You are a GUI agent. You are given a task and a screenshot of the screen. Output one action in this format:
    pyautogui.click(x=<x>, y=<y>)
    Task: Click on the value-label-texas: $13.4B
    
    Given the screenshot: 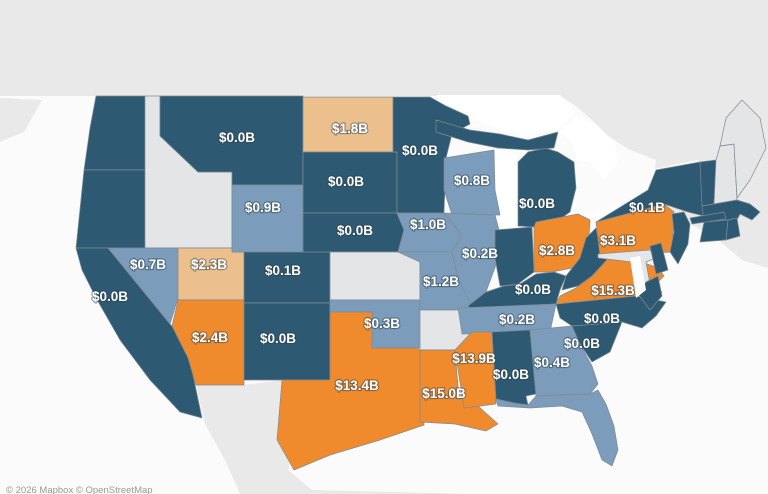 What is the action you would take?
    pyautogui.click(x=357, y=385)
    